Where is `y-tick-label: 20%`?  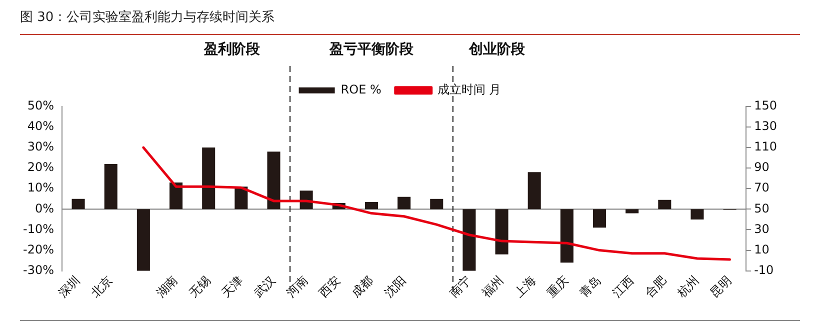 y-tick-label: 20% is located at coordinates (40, 167).